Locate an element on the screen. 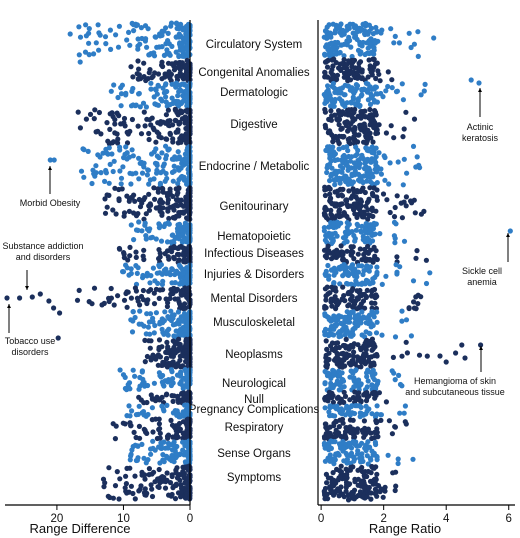  point-range-ratio-outlier is located at coordinates (462, 345).